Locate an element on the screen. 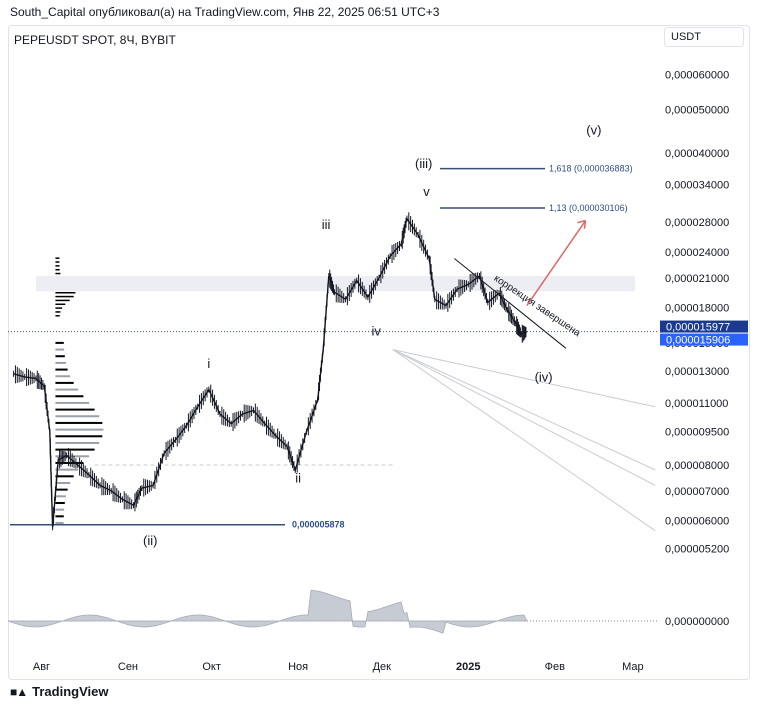 Image resolution: width=758 pixels, height=708 pixels. symbol-title: PEPEUSDT SPOT, 8Ч, BYBIT is located at coordinates (95, 40).